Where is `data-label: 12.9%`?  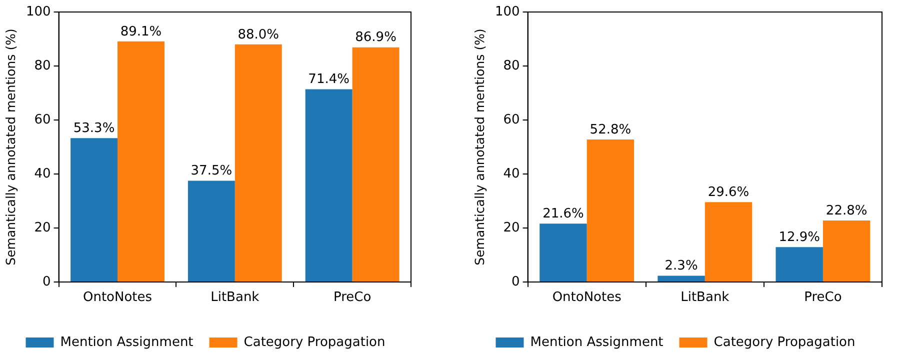
data-label: 12.9% is located at coordinates (799, 238).